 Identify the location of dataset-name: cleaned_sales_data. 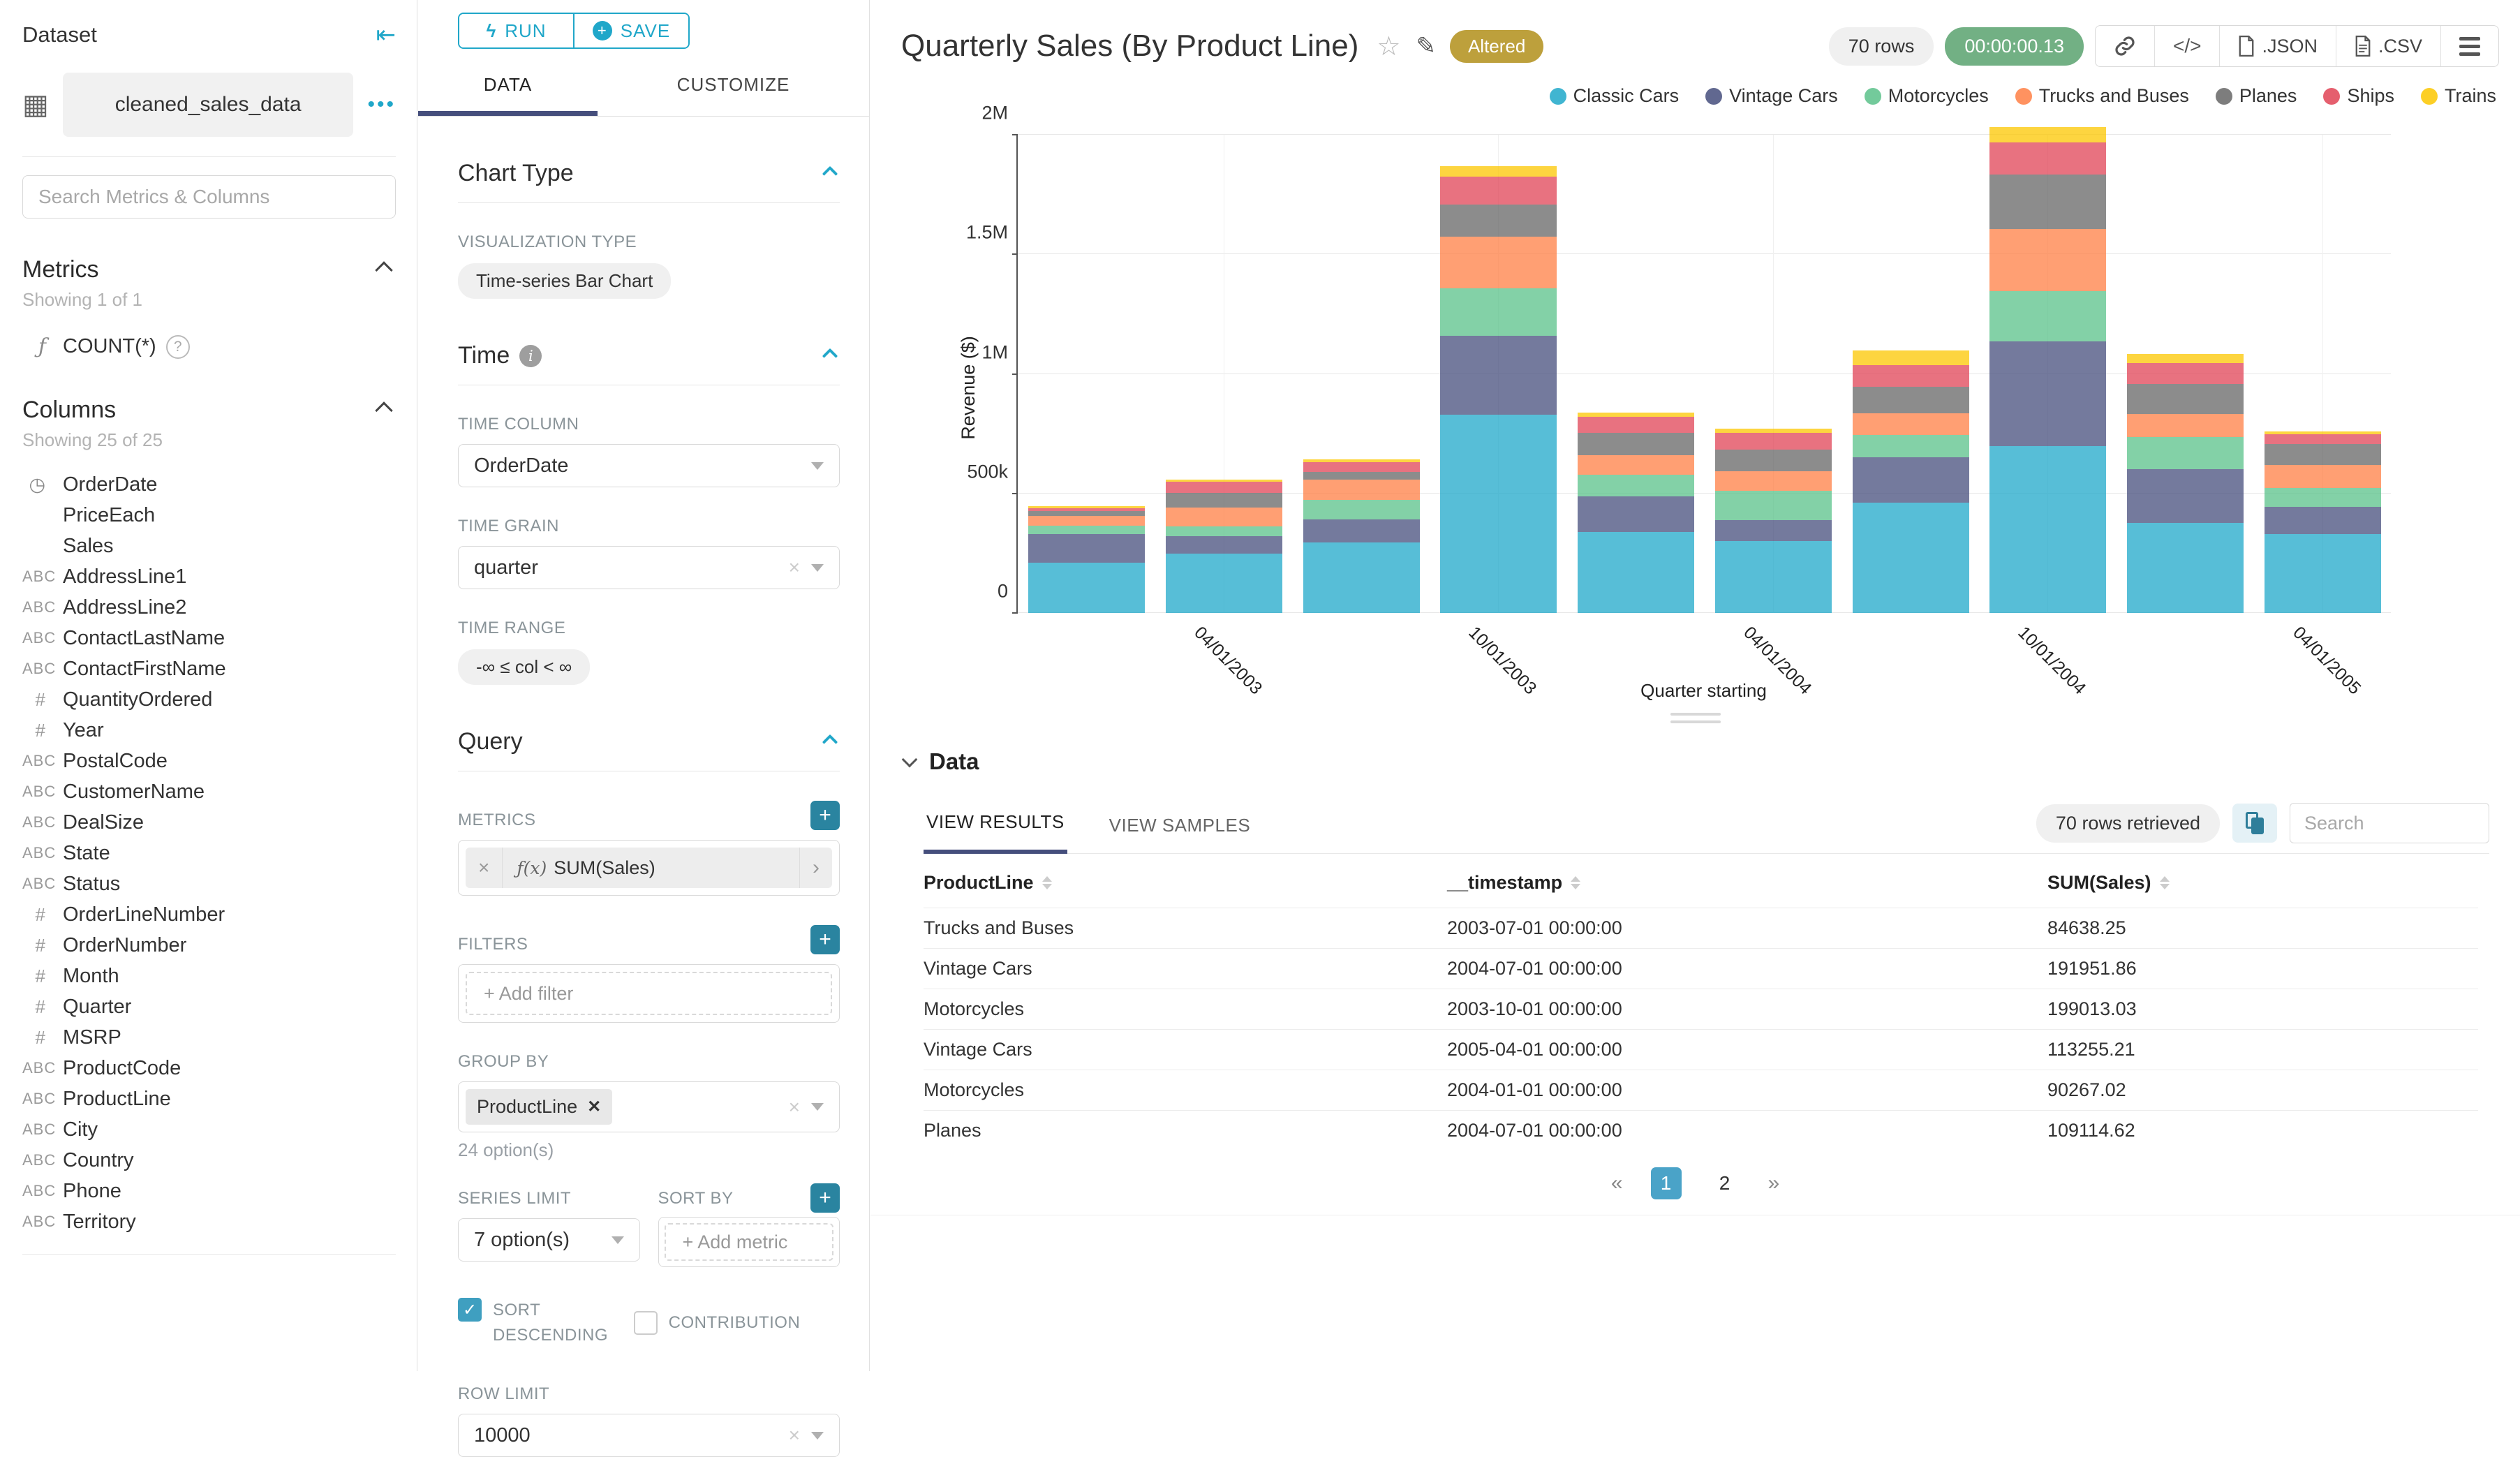
(208, 105).